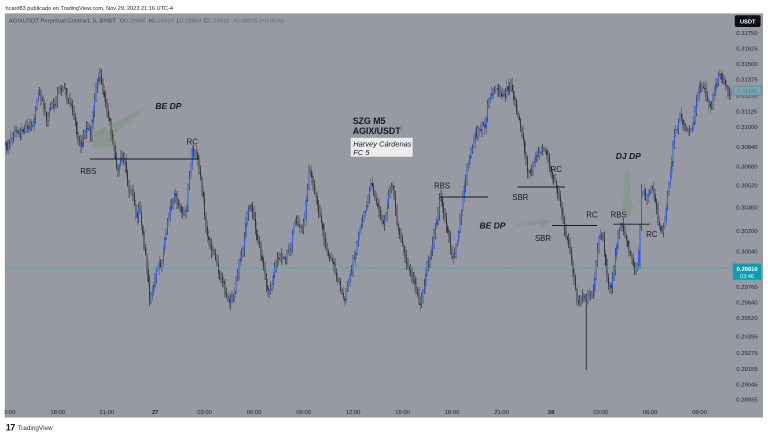 The width and height of the screenshot is (768, 436). What do you see at coordinates (747, 386) in the screenshot?
I see `svg-text: 0.29045` at bounding box center [747, 386].